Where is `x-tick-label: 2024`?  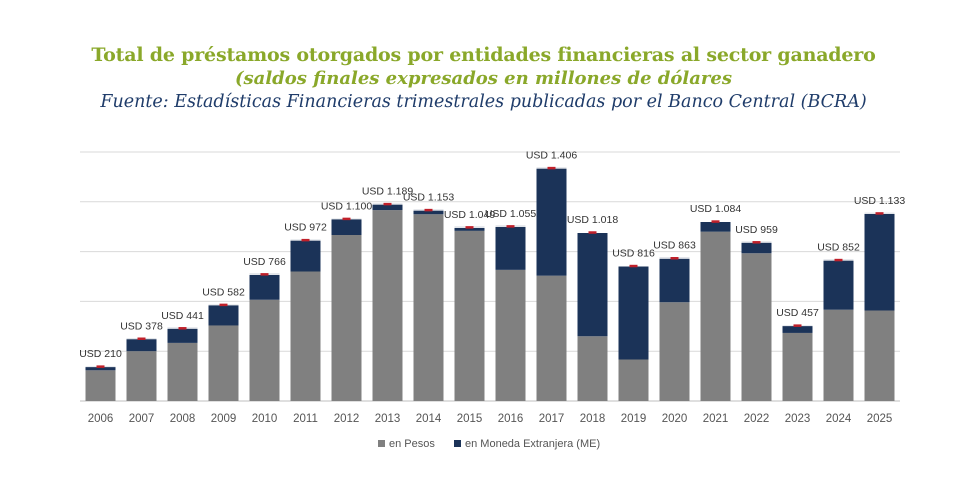
x-tick-label: 2024 is located at coordinates (839, 419).